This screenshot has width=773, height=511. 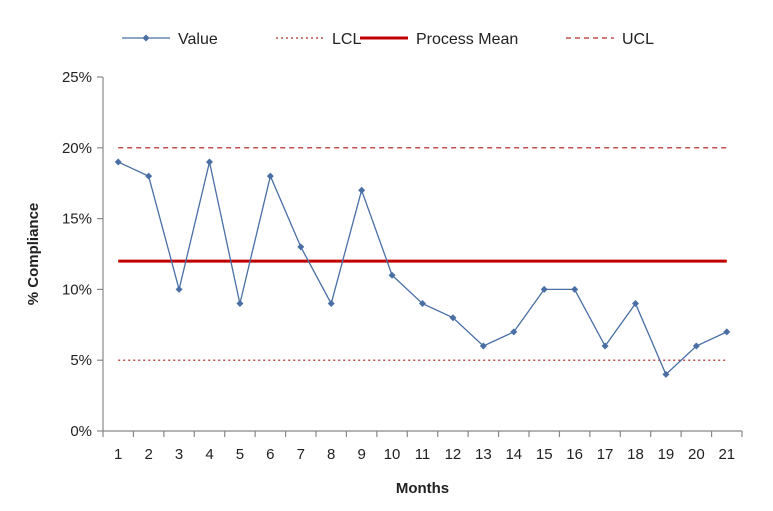 I want to click on y-axis-title: % Compliance, so click(x=33, y=254).